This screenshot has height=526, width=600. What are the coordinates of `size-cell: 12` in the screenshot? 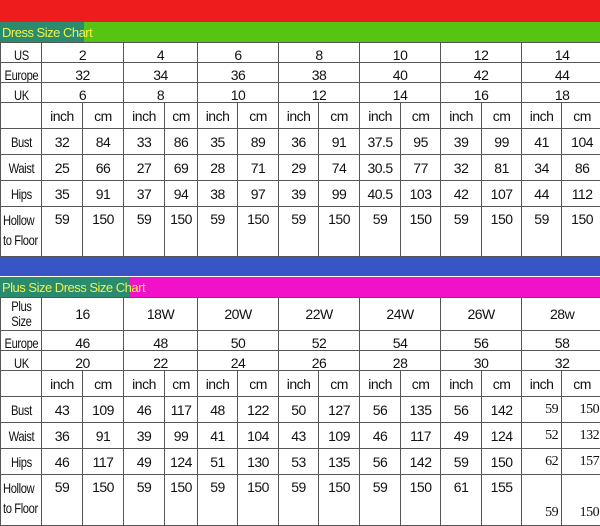 It's located at (319, 93).